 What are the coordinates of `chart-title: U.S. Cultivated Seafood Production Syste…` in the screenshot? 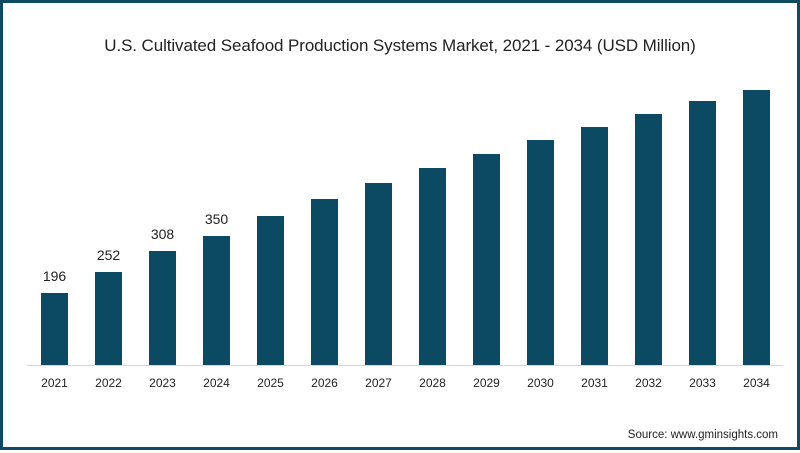 It's located at (400, 45).